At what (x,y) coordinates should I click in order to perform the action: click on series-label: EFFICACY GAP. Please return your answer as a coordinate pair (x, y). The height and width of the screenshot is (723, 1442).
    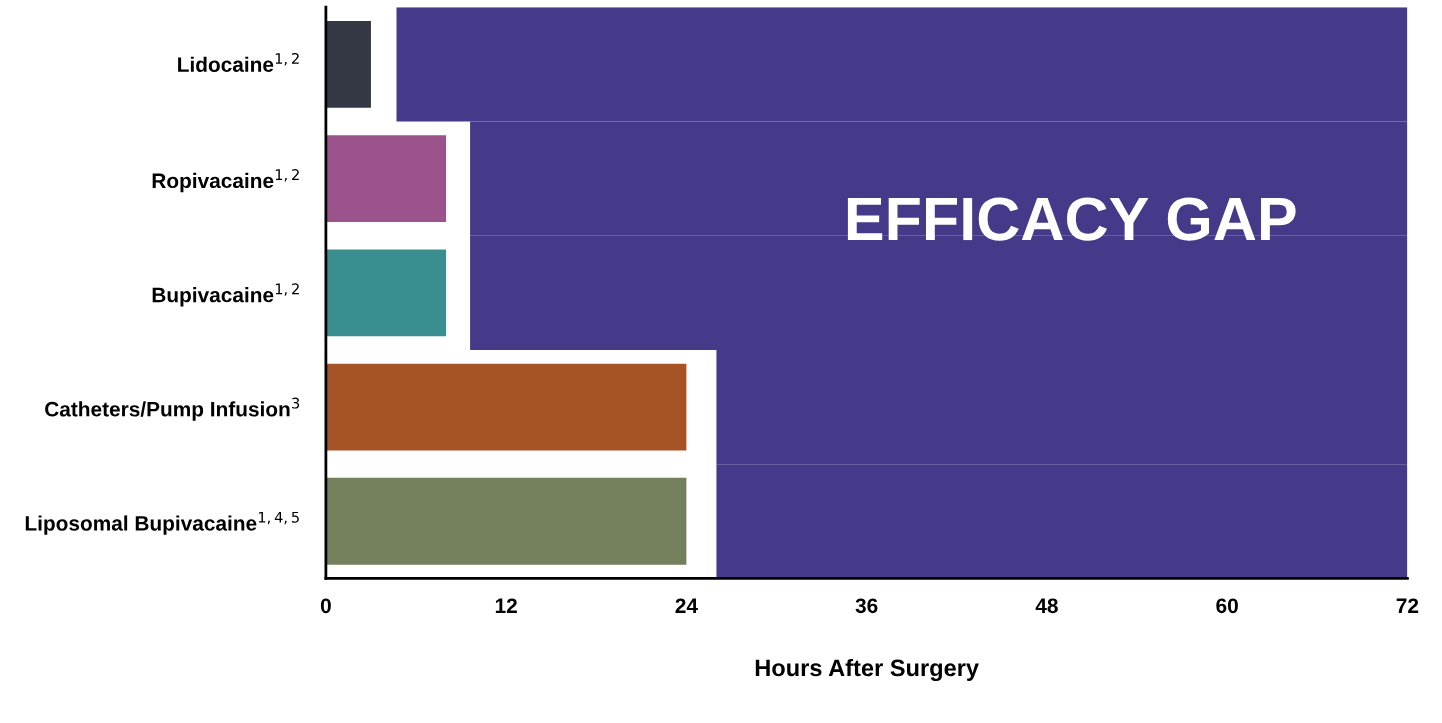
    Looking at the image, I should click on (1071, 219).